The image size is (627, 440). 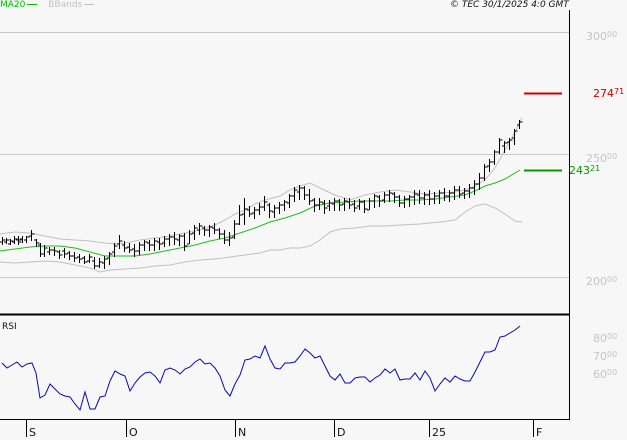 What do you see at coordinates (596, 158) in the screenshot?
I see `y-label-int: 250` at bounding box center [596, 158].